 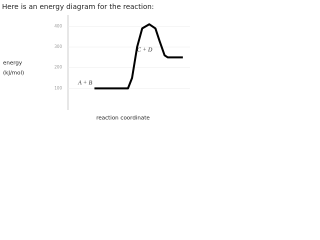 I want to click on y-axis-label: (kJ/mol), so click(x=13, y=74).